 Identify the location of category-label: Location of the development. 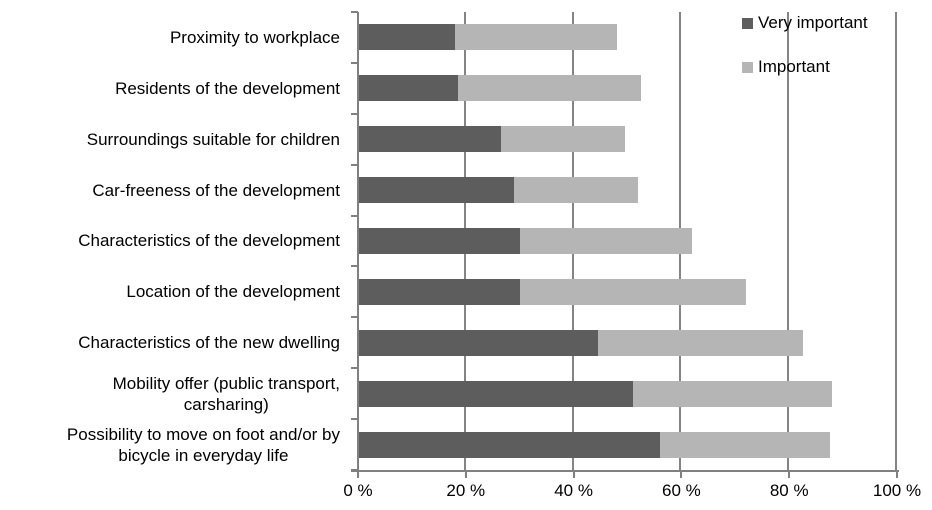
(170, 291).